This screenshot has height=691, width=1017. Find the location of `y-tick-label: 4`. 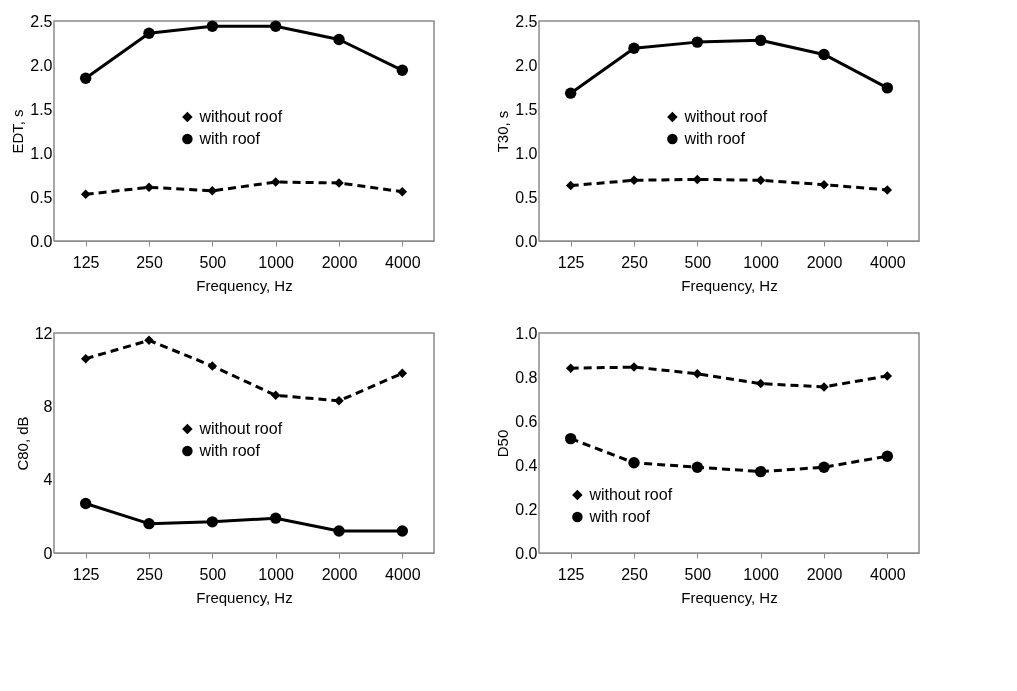

y-tick-label: 4 is located at coordinates (48, 480).